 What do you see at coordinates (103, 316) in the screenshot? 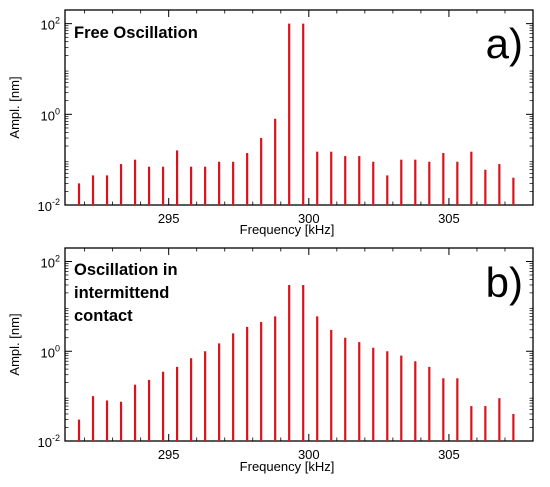
I see `panel-annotation: contact` at bounding box center [103, 316].